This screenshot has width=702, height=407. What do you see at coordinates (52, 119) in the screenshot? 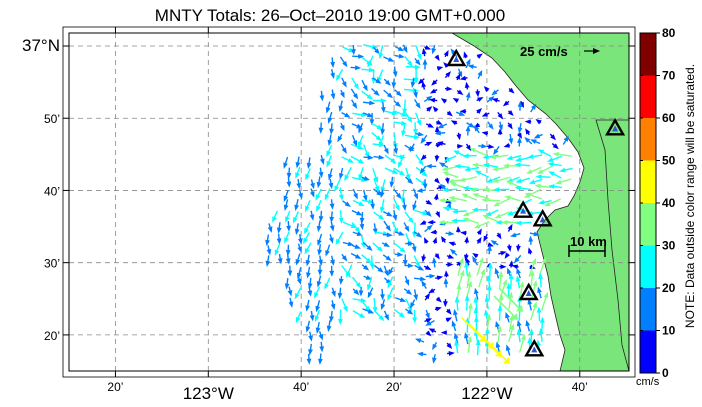
I see `lat-label: 50’` at bounding box center [52, 119].